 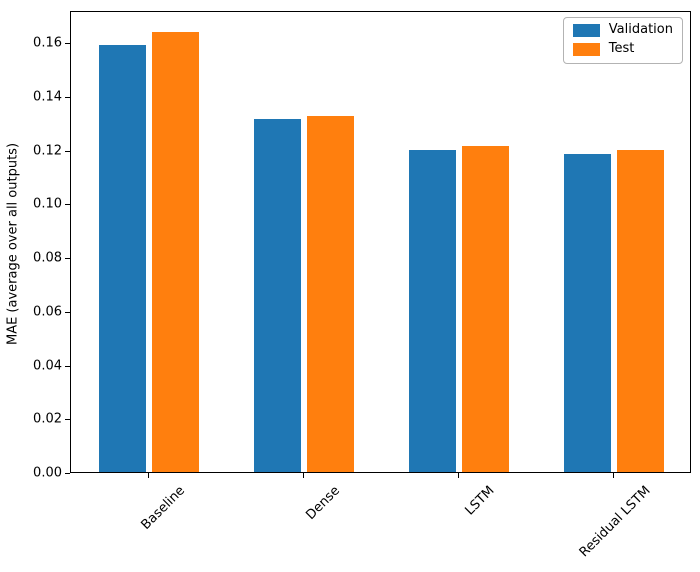 What do you see at coordinates (47, 258) in the screenshot?
I see `y-tick-label: 0.08` at bounding box center [47, 258].